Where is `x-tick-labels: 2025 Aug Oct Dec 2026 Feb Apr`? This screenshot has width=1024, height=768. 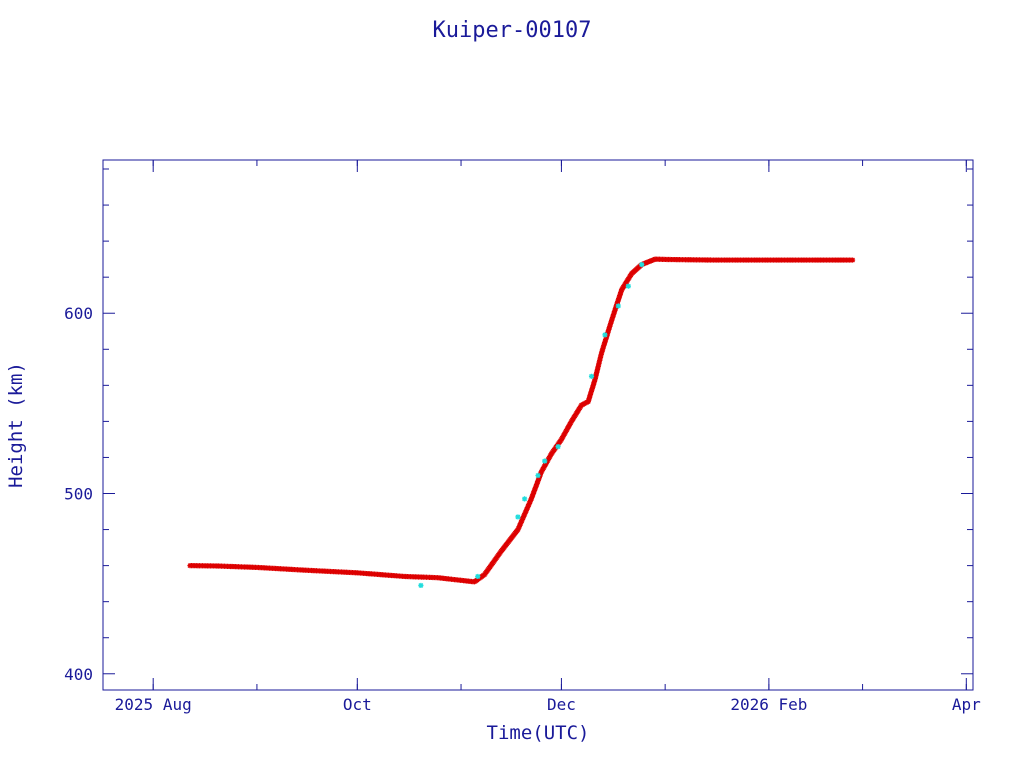
x-tick-labels: 2025 Aug Oct Dec 2026 Feb Apr is located at coordinates (548, 704).